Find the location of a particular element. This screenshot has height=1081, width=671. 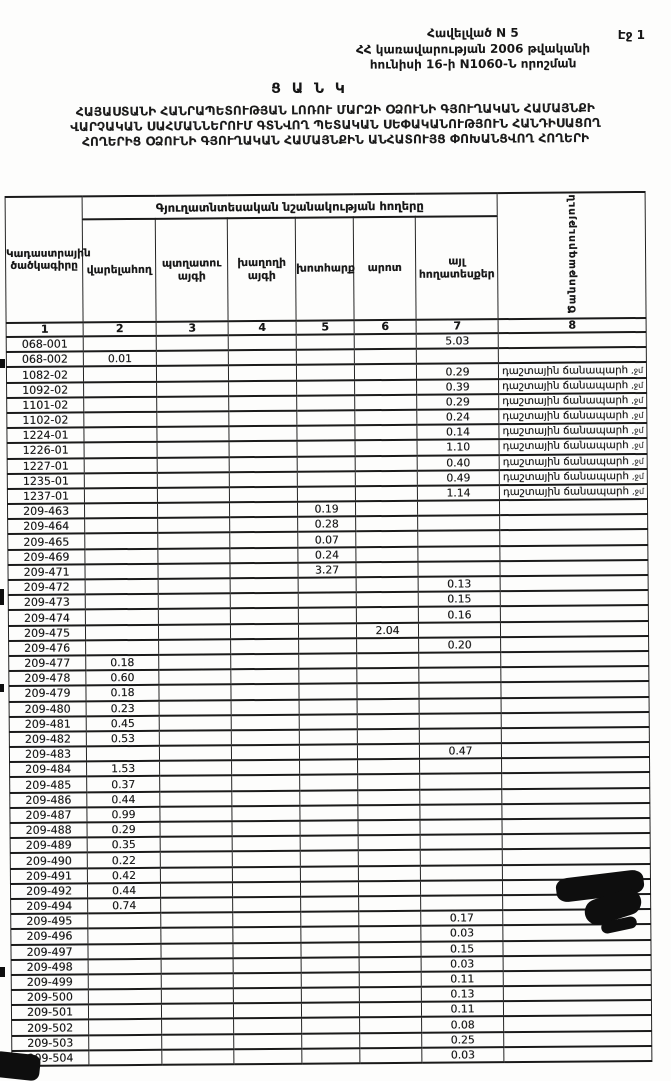

area-value-cell: 0.28 is located at coordinates (326, 524).